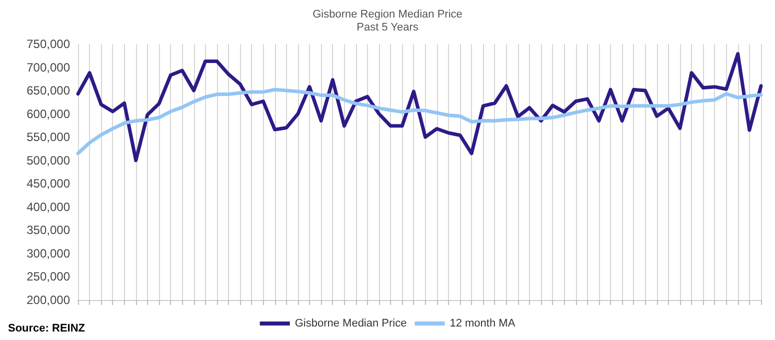  Describe the element at coordinates (48, 183) in the screenshot. I see `y-tick-label: 450,000` at that location.